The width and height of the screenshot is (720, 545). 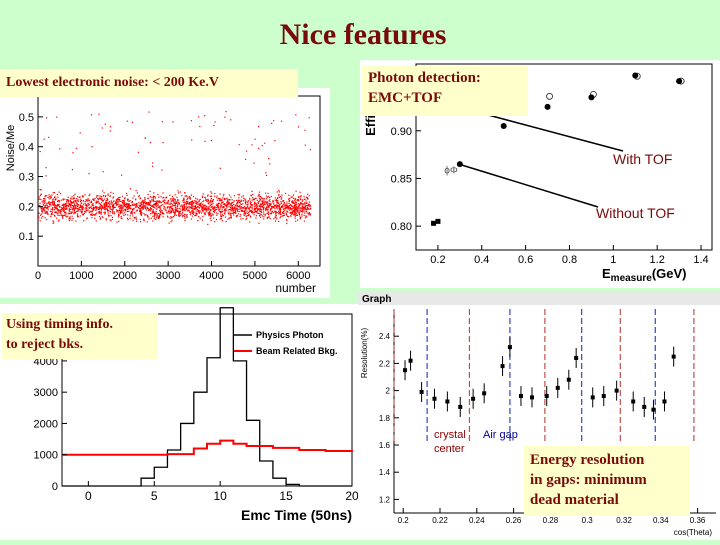 I want to click on efficiency-x-tick-label: 0.2, so click(x=437, y=260).